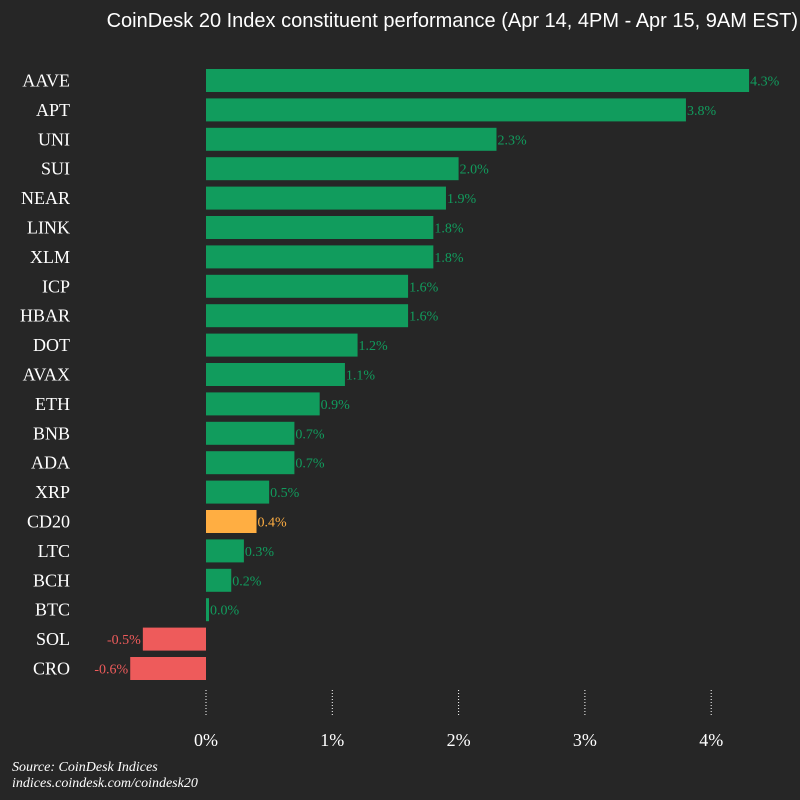 The image size is (800, 800). What do you see at coordinates (52, 492) in the screenshot?
I see `category-label: XRP` at bounding box center [52, 492].